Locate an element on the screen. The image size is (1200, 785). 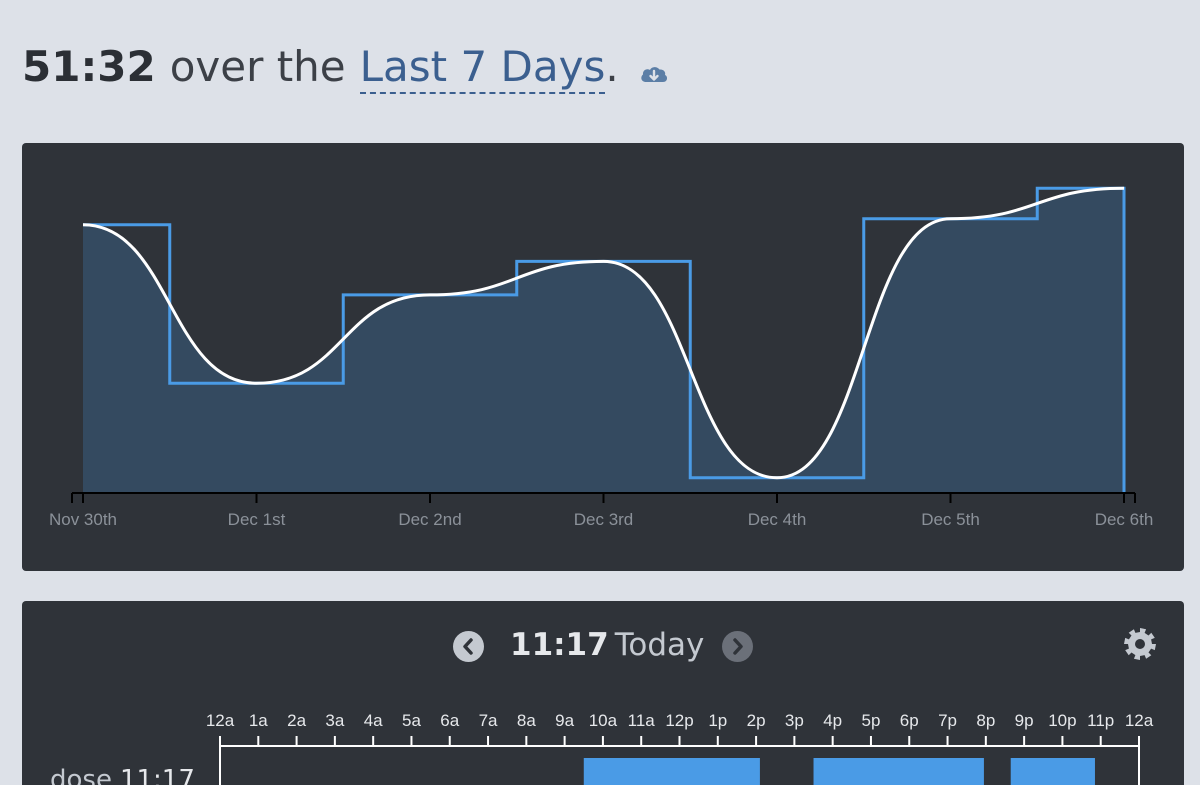
day-total-time: 11:17 is located at coordinates (559, 645).